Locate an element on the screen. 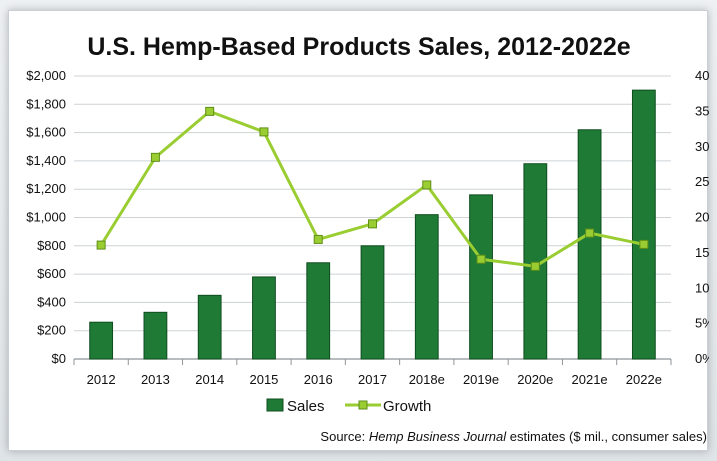 The image size is (717, 461). x-axis-tick-label: 2018e is located at coordinates (427, 379).